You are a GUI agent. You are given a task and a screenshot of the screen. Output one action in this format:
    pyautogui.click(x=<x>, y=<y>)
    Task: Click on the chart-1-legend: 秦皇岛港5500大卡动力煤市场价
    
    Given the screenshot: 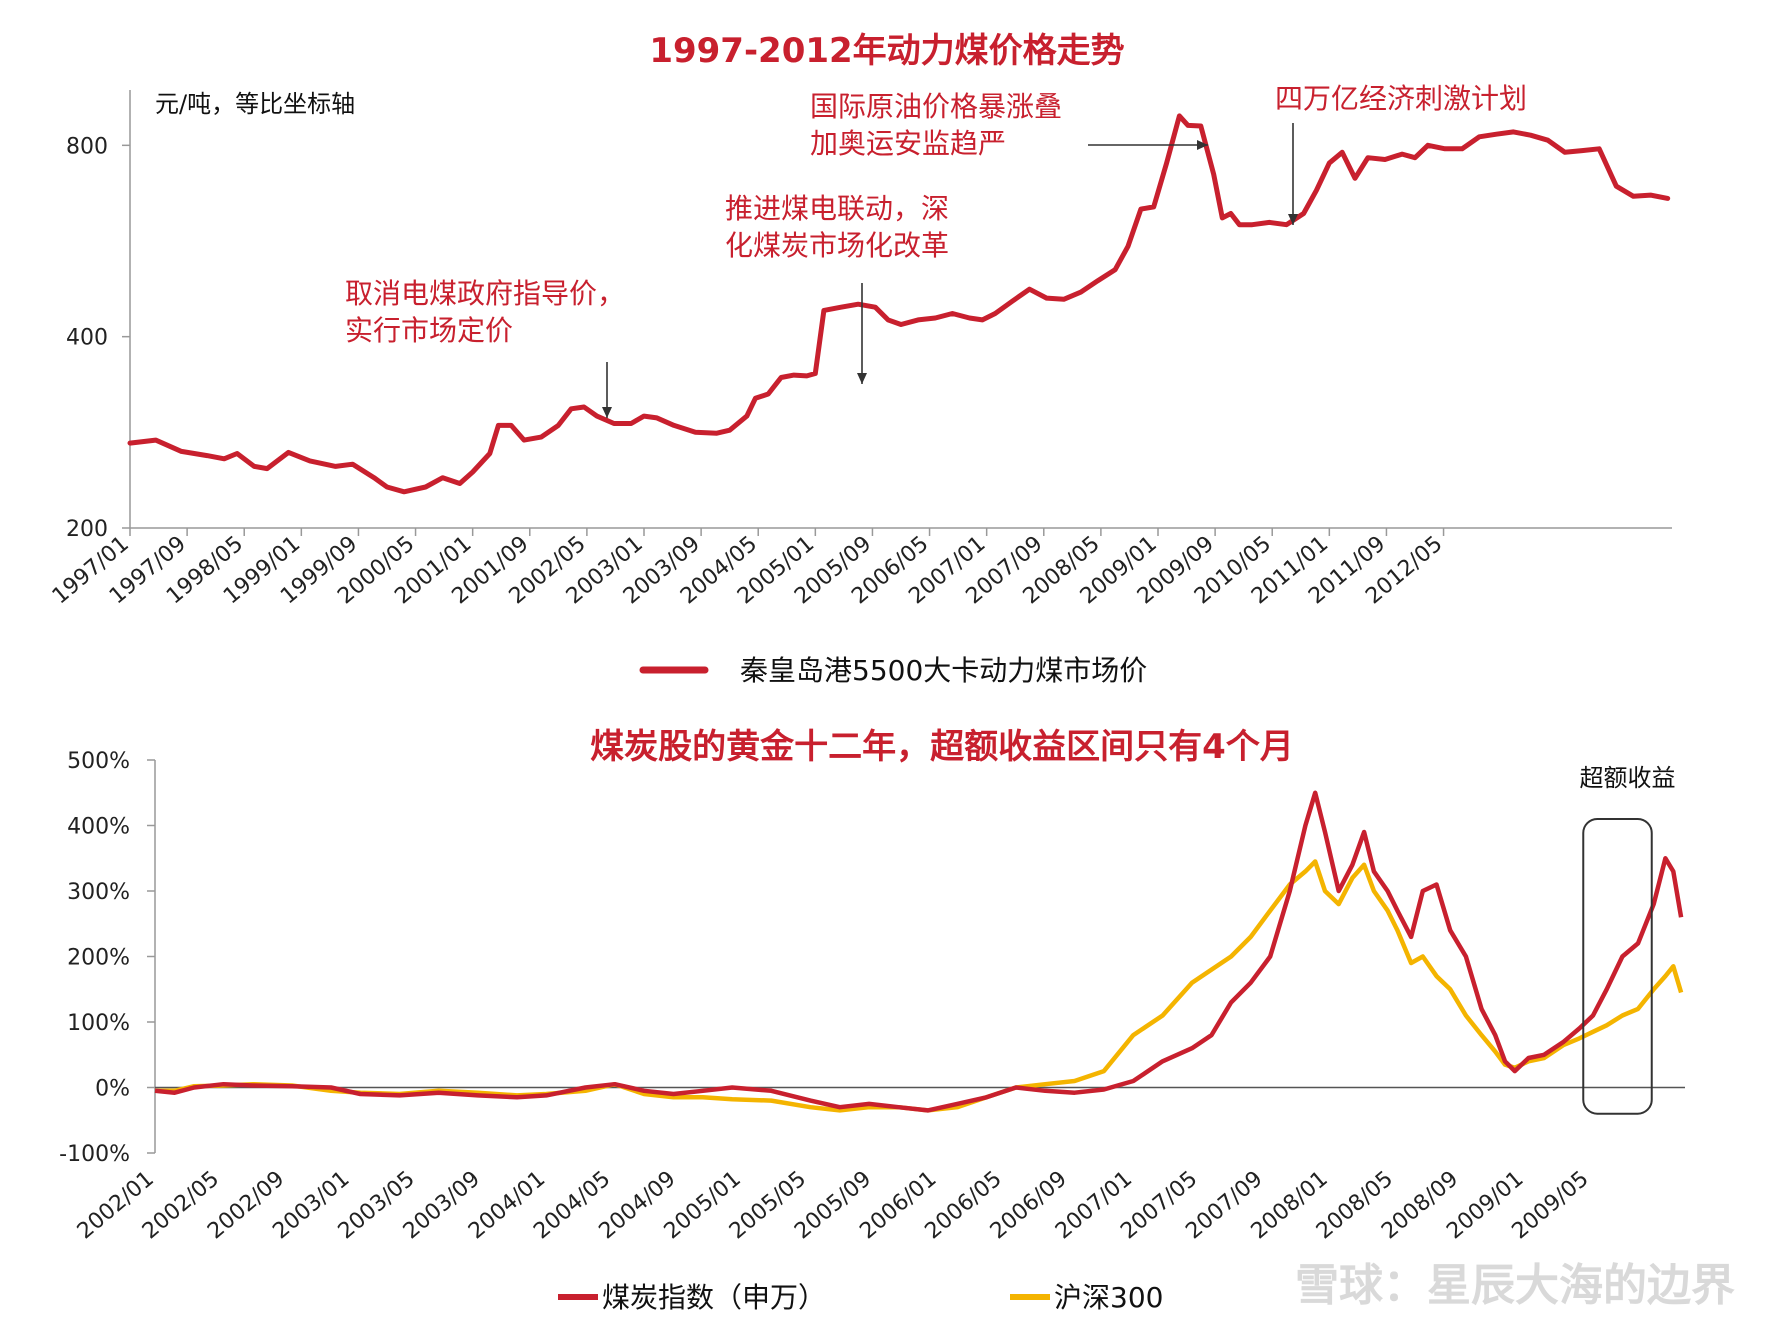 What is the action you would take?
    pyautogui.click(x=893, y=670)
    